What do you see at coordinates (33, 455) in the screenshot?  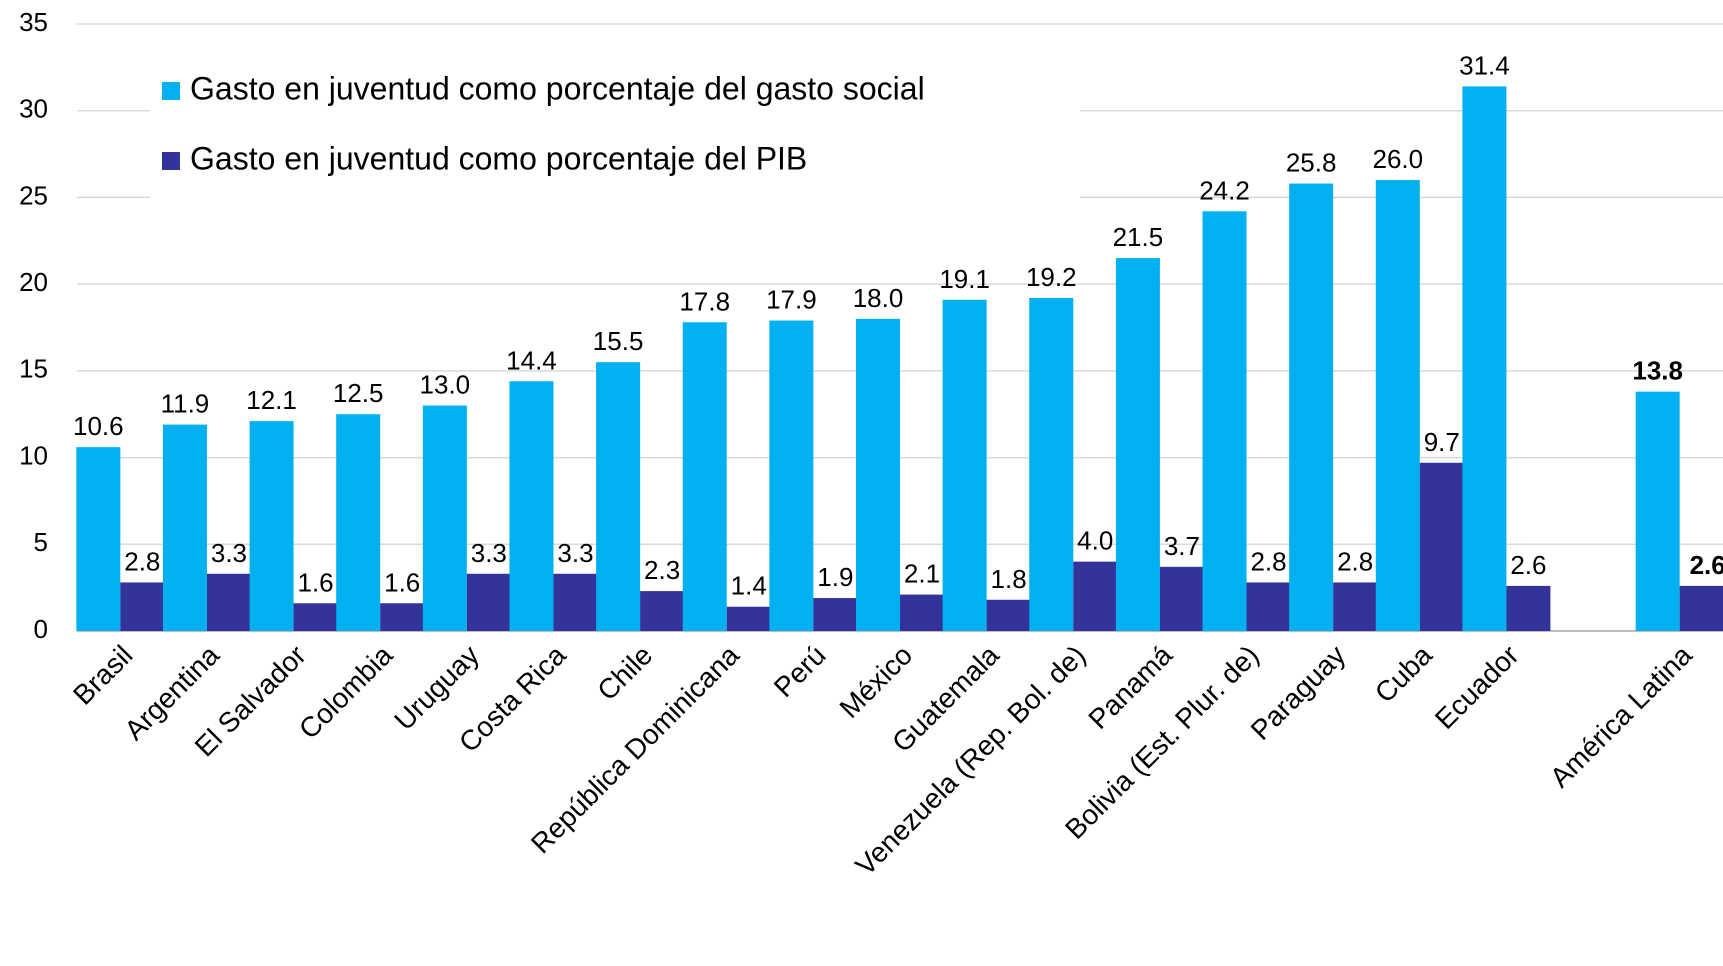 I see `y-tick-label: 10` at bounding box center [33, 455].